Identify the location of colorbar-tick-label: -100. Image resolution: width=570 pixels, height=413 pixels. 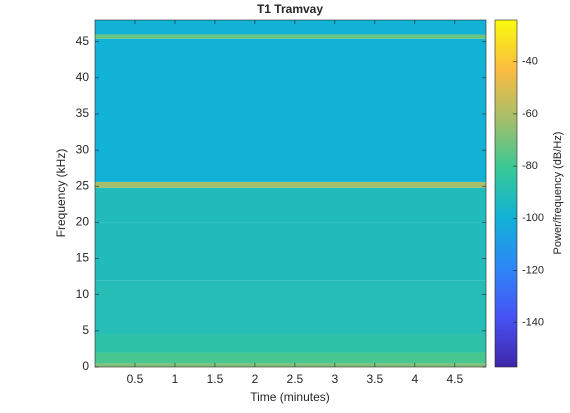
(533, 218).